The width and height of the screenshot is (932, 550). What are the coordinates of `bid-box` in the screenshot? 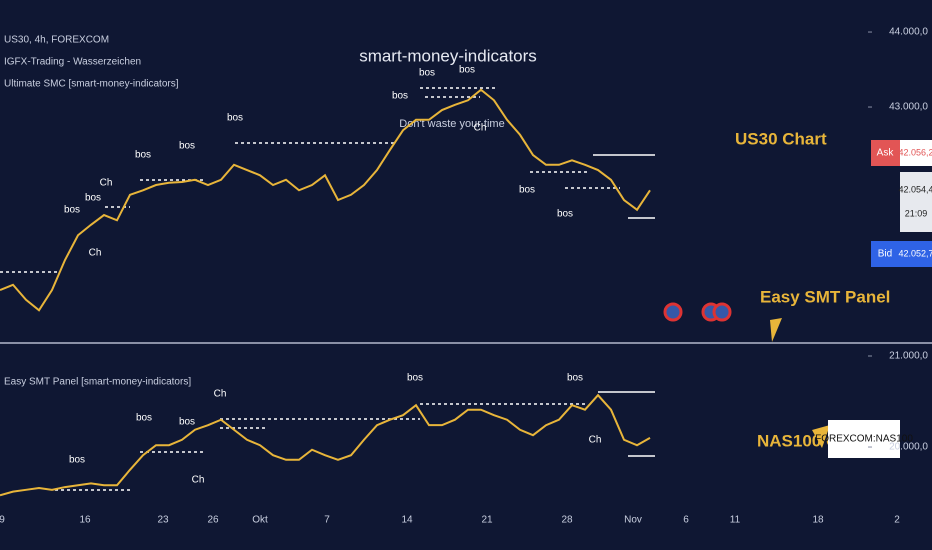 It's located at (885, 254).